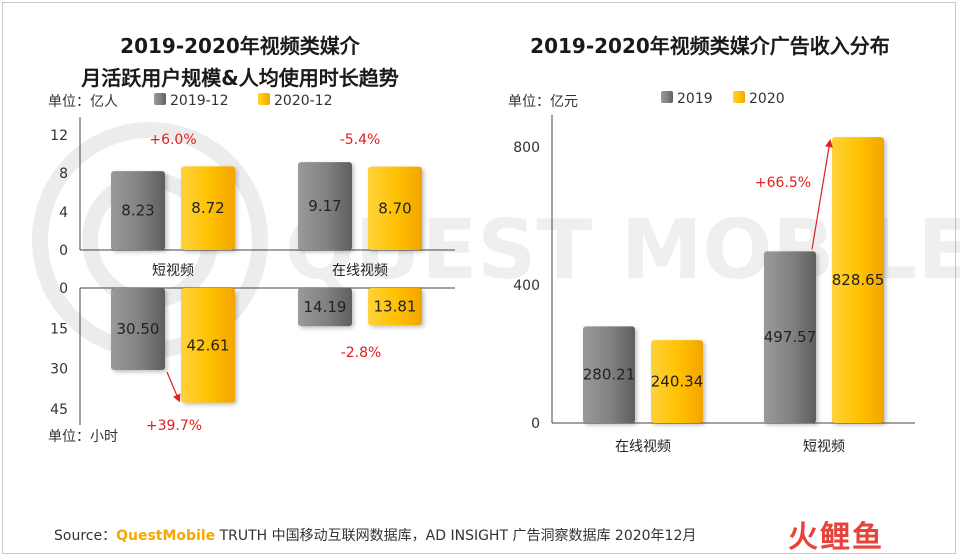 The height and width of the screenshot is (558, 960). I want to click on usage-data-label: 42.61, so click(208, 345).